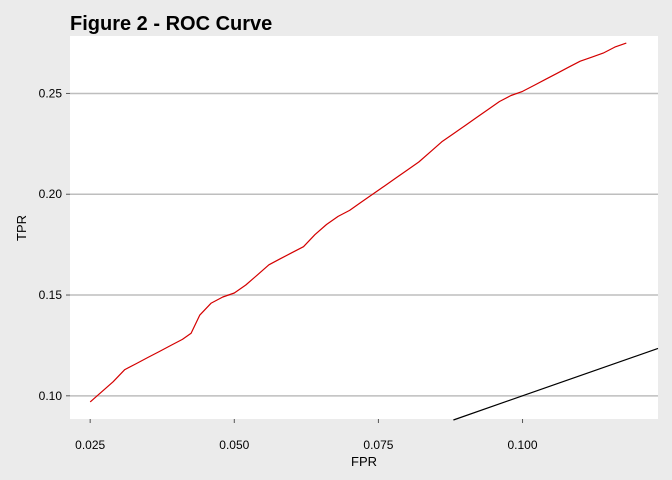 The image size is (672, 480). I want to click on x-tick-label: 0.100, so click(523, 445).